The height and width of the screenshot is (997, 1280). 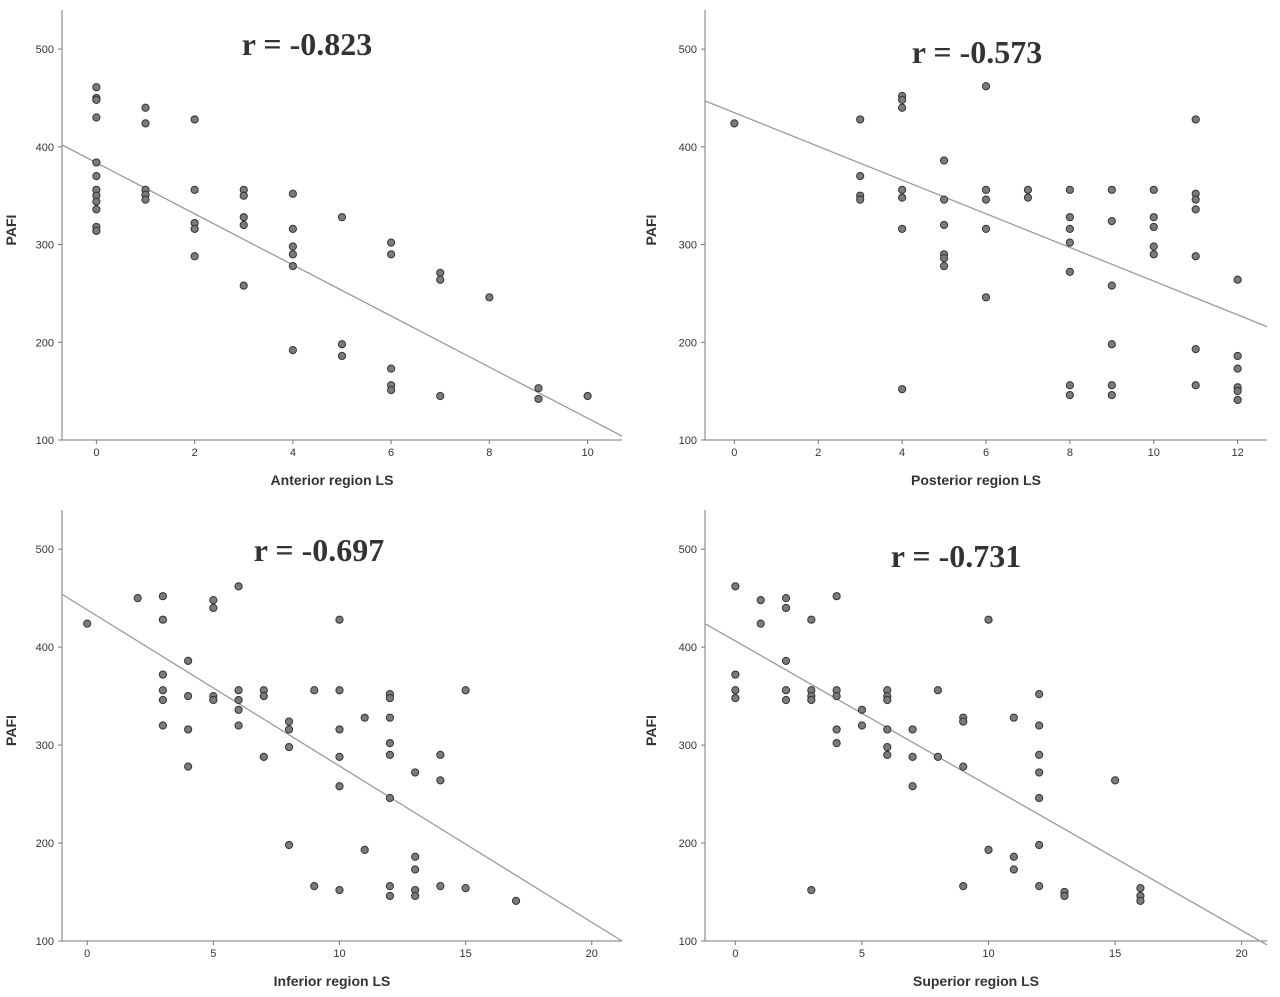 What do you see at coordinates (976, 981) in the screenshot?
I see `superior-x-axis-title: Superior region LS` at bounding box center [976, 981].